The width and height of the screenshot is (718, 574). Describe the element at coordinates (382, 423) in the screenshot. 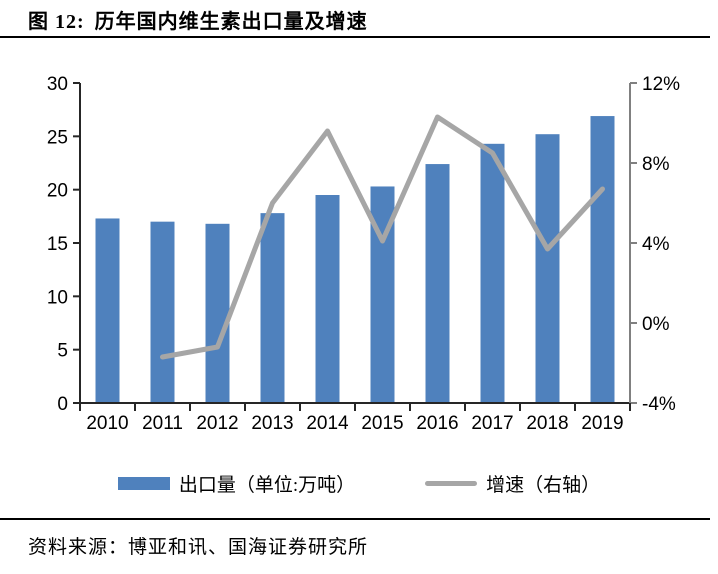

I see `x-label-2015: 2015` at that location.